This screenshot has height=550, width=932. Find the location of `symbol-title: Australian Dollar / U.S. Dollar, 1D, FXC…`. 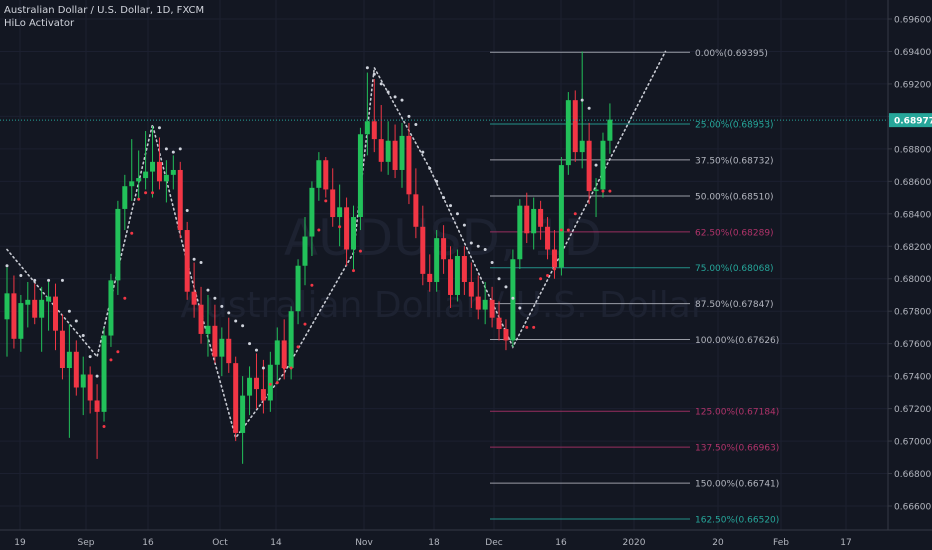

symbol-title: Australian Dollar / U.S. Dollar, 1D, FXC… is located at coordinates (104, 10).